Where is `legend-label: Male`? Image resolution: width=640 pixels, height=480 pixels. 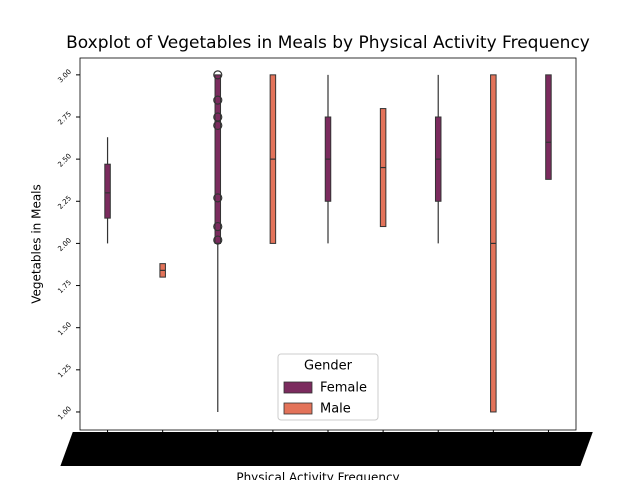 legend-label: Male is located at coordinates (335, 409).